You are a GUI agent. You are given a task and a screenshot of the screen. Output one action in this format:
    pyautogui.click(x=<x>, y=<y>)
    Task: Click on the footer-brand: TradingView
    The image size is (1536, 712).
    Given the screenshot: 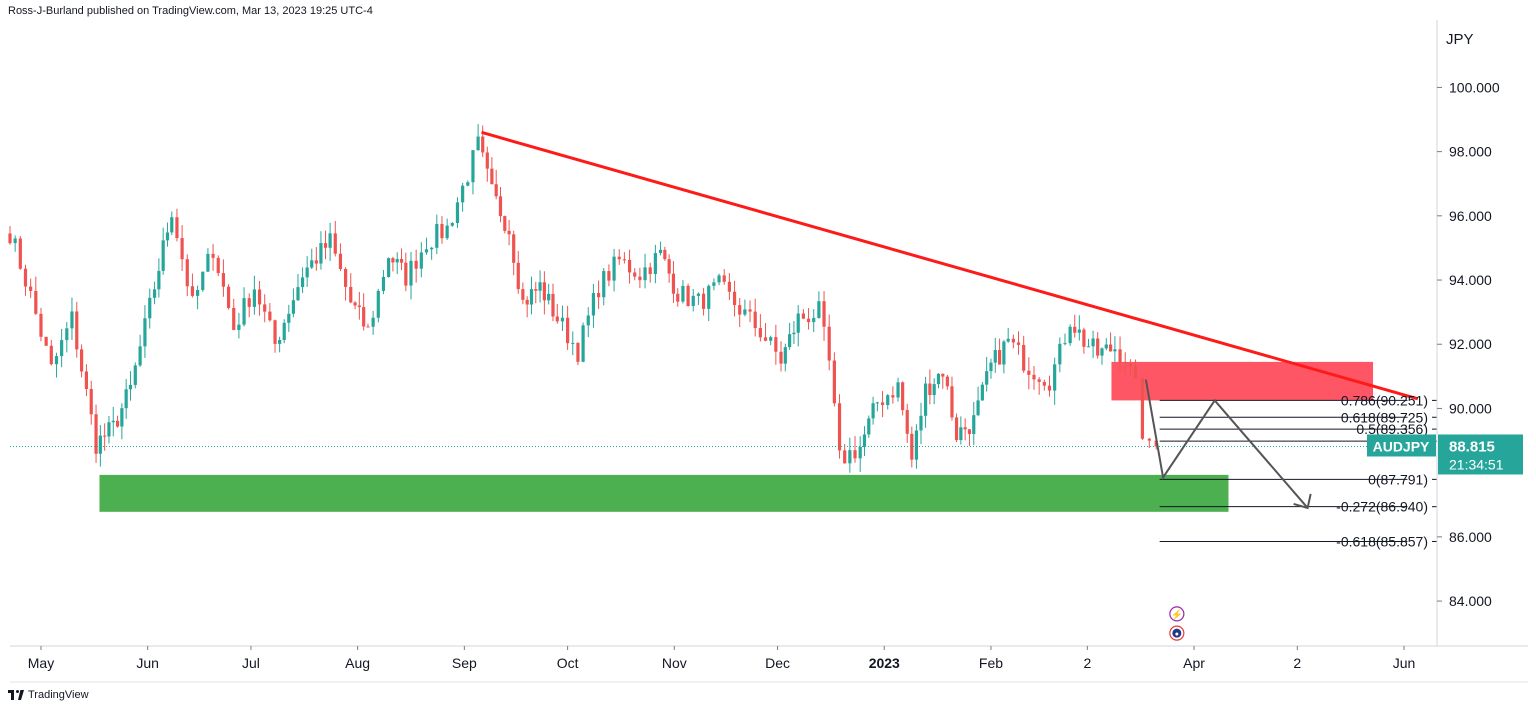 What is the action you would take?
    pyautogui.click(x=58, y=695)
    